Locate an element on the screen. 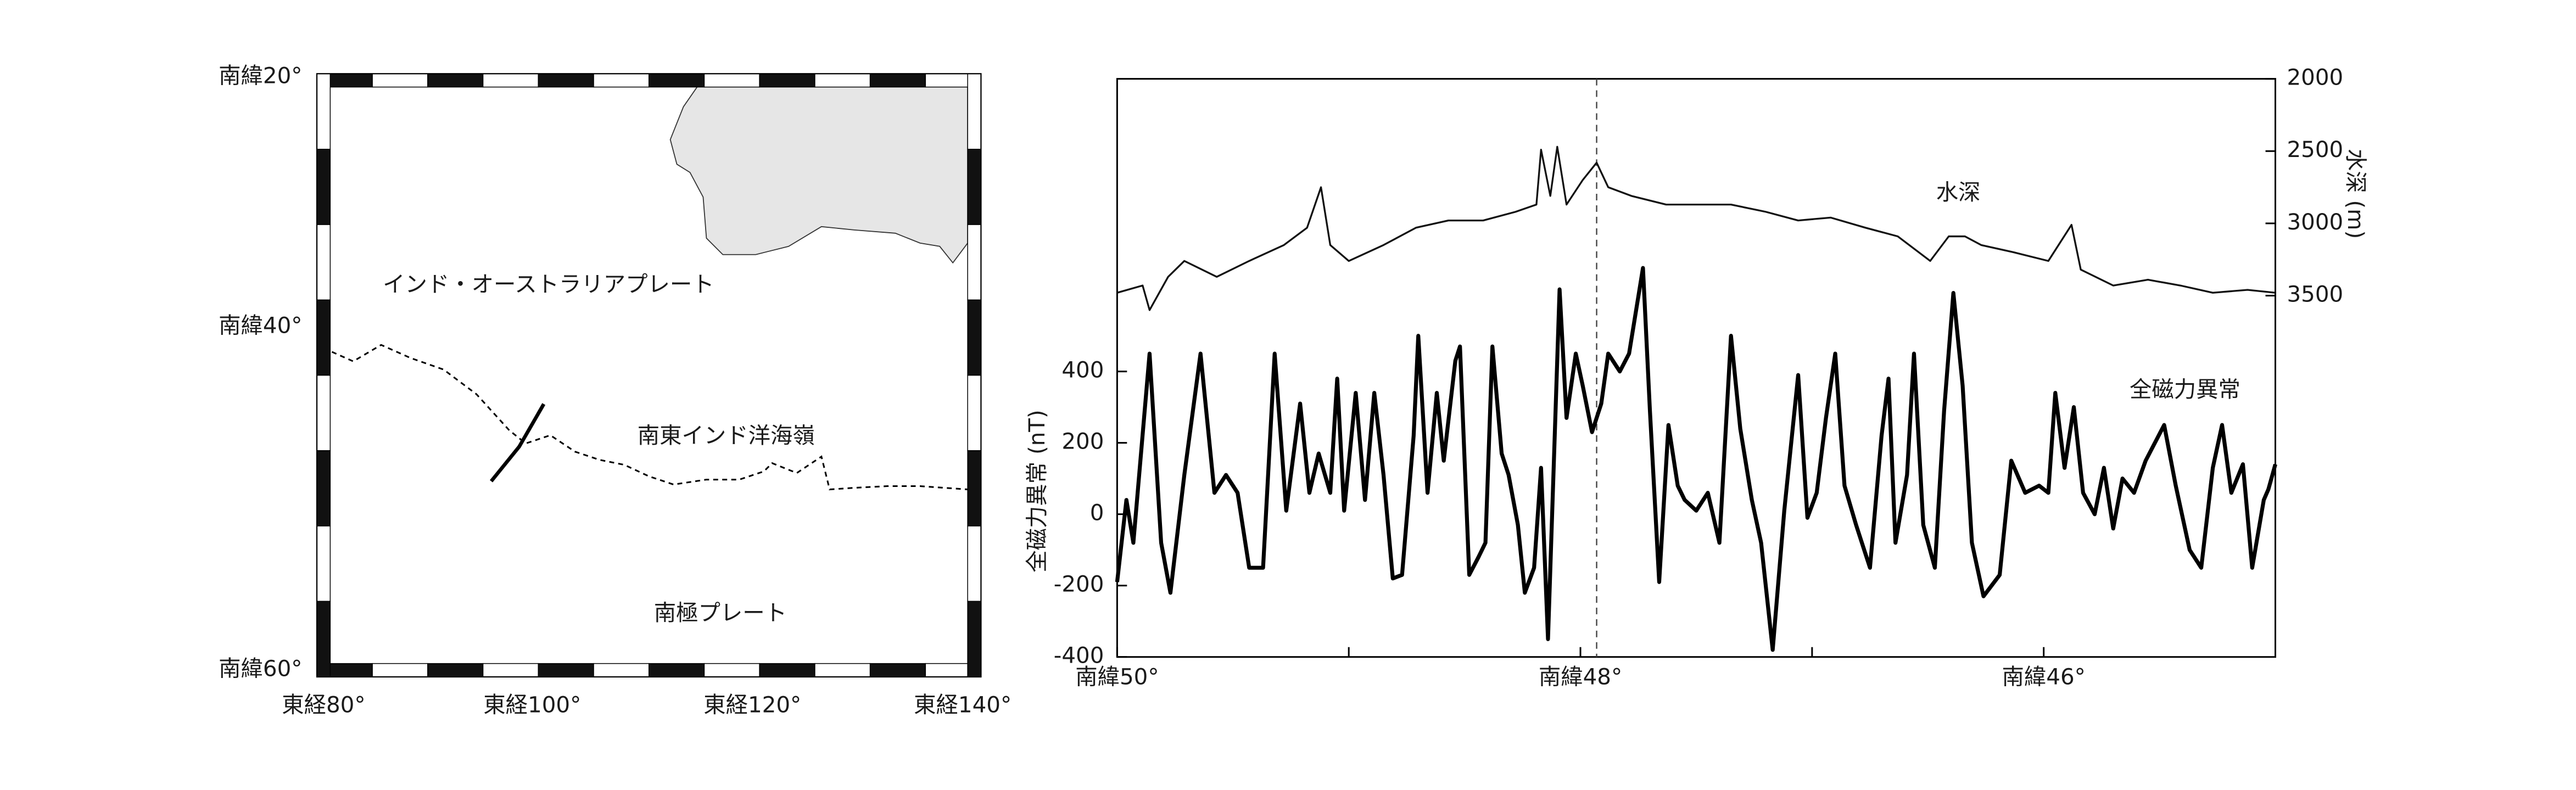 This screenshot has height=790, width=2576. x-tick-label: 南緯50° is located at coordinates (1117, 677).